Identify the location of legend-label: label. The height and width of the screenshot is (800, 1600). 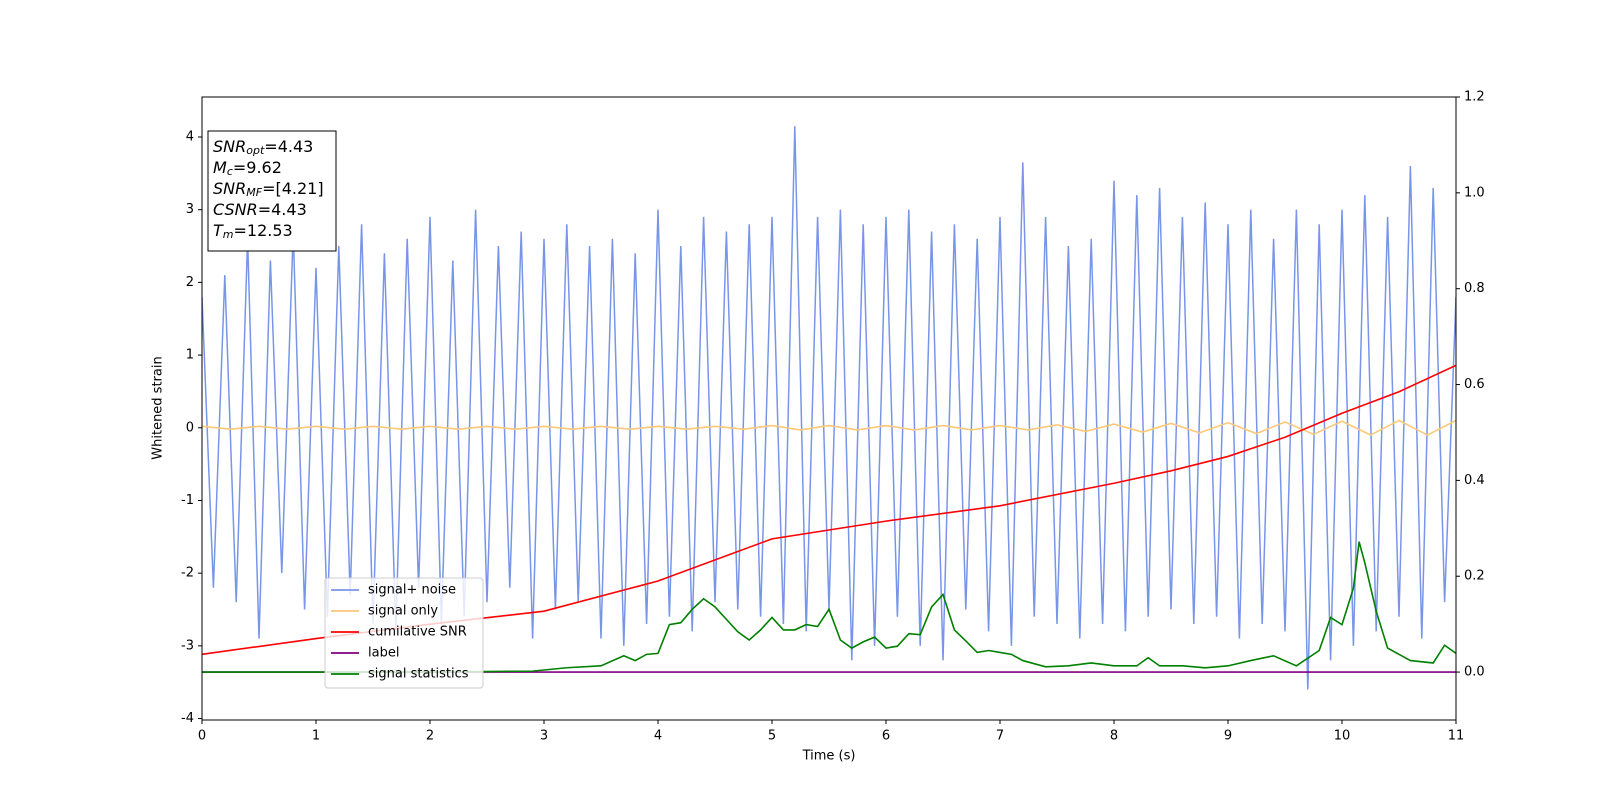
(383, 653).